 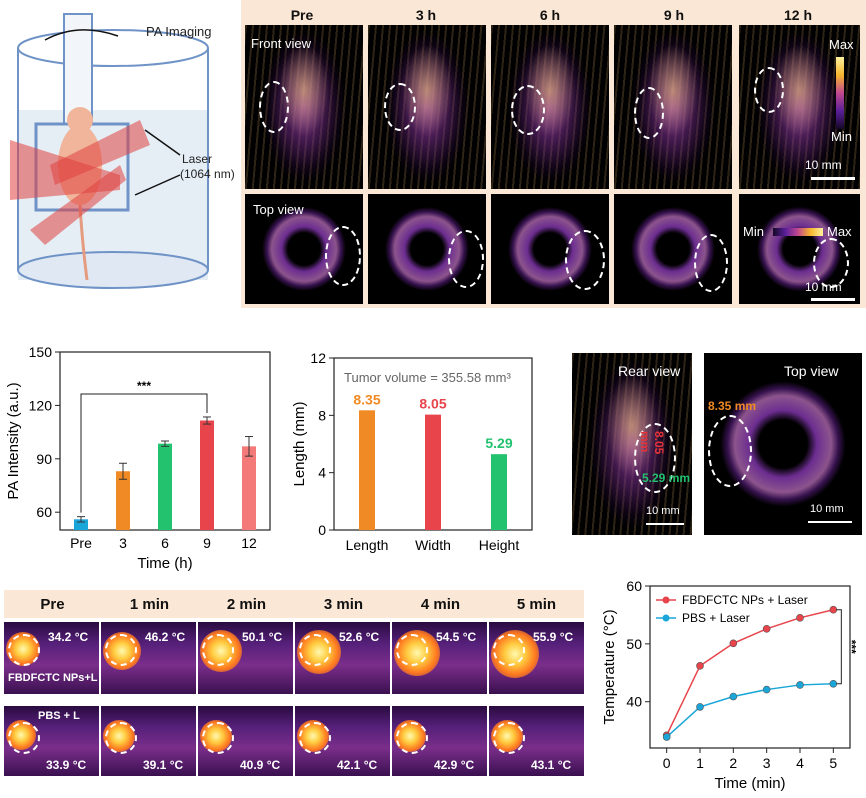 What do you see at coordinates (440, 604) in the screenshot?
I see `thermal-timepoint-header: 4 min` at bounding box center [440, 604].